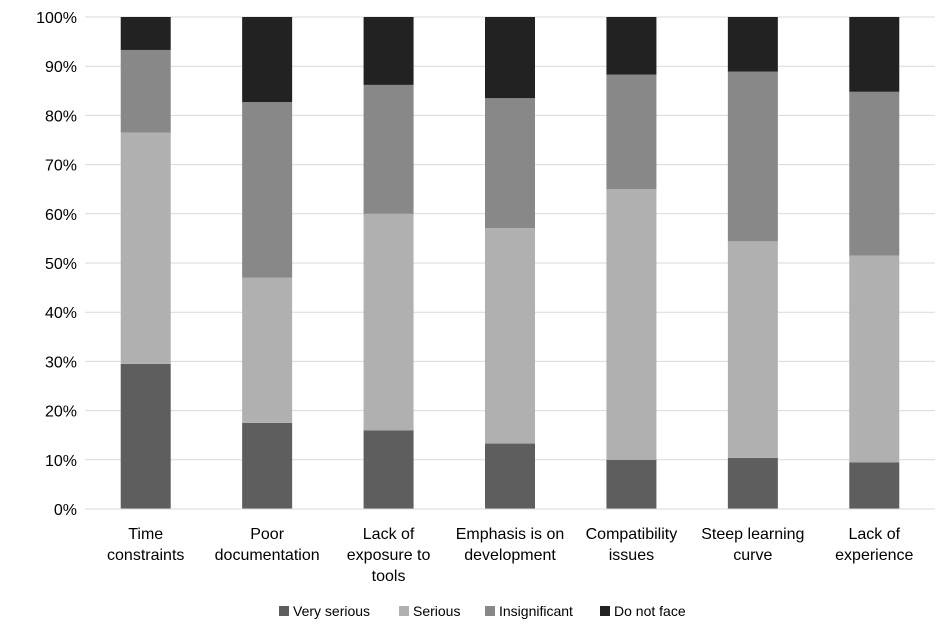  I want to click on x-category-label-line: documentation, so click(267, 555).